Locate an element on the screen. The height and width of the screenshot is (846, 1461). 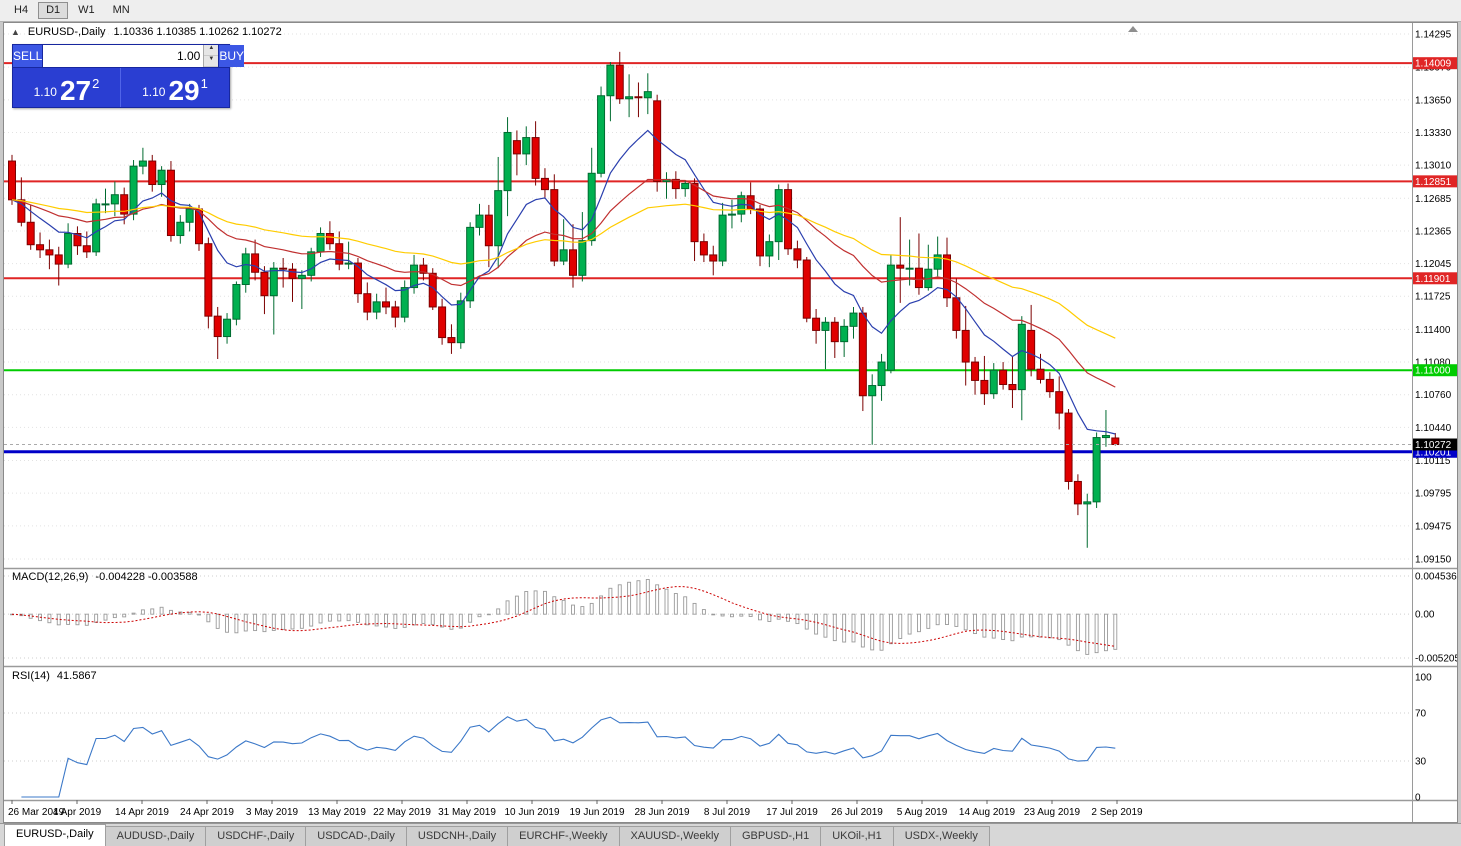
svg-text: 5 Aug 2019 is located at coordinates (922, 812).